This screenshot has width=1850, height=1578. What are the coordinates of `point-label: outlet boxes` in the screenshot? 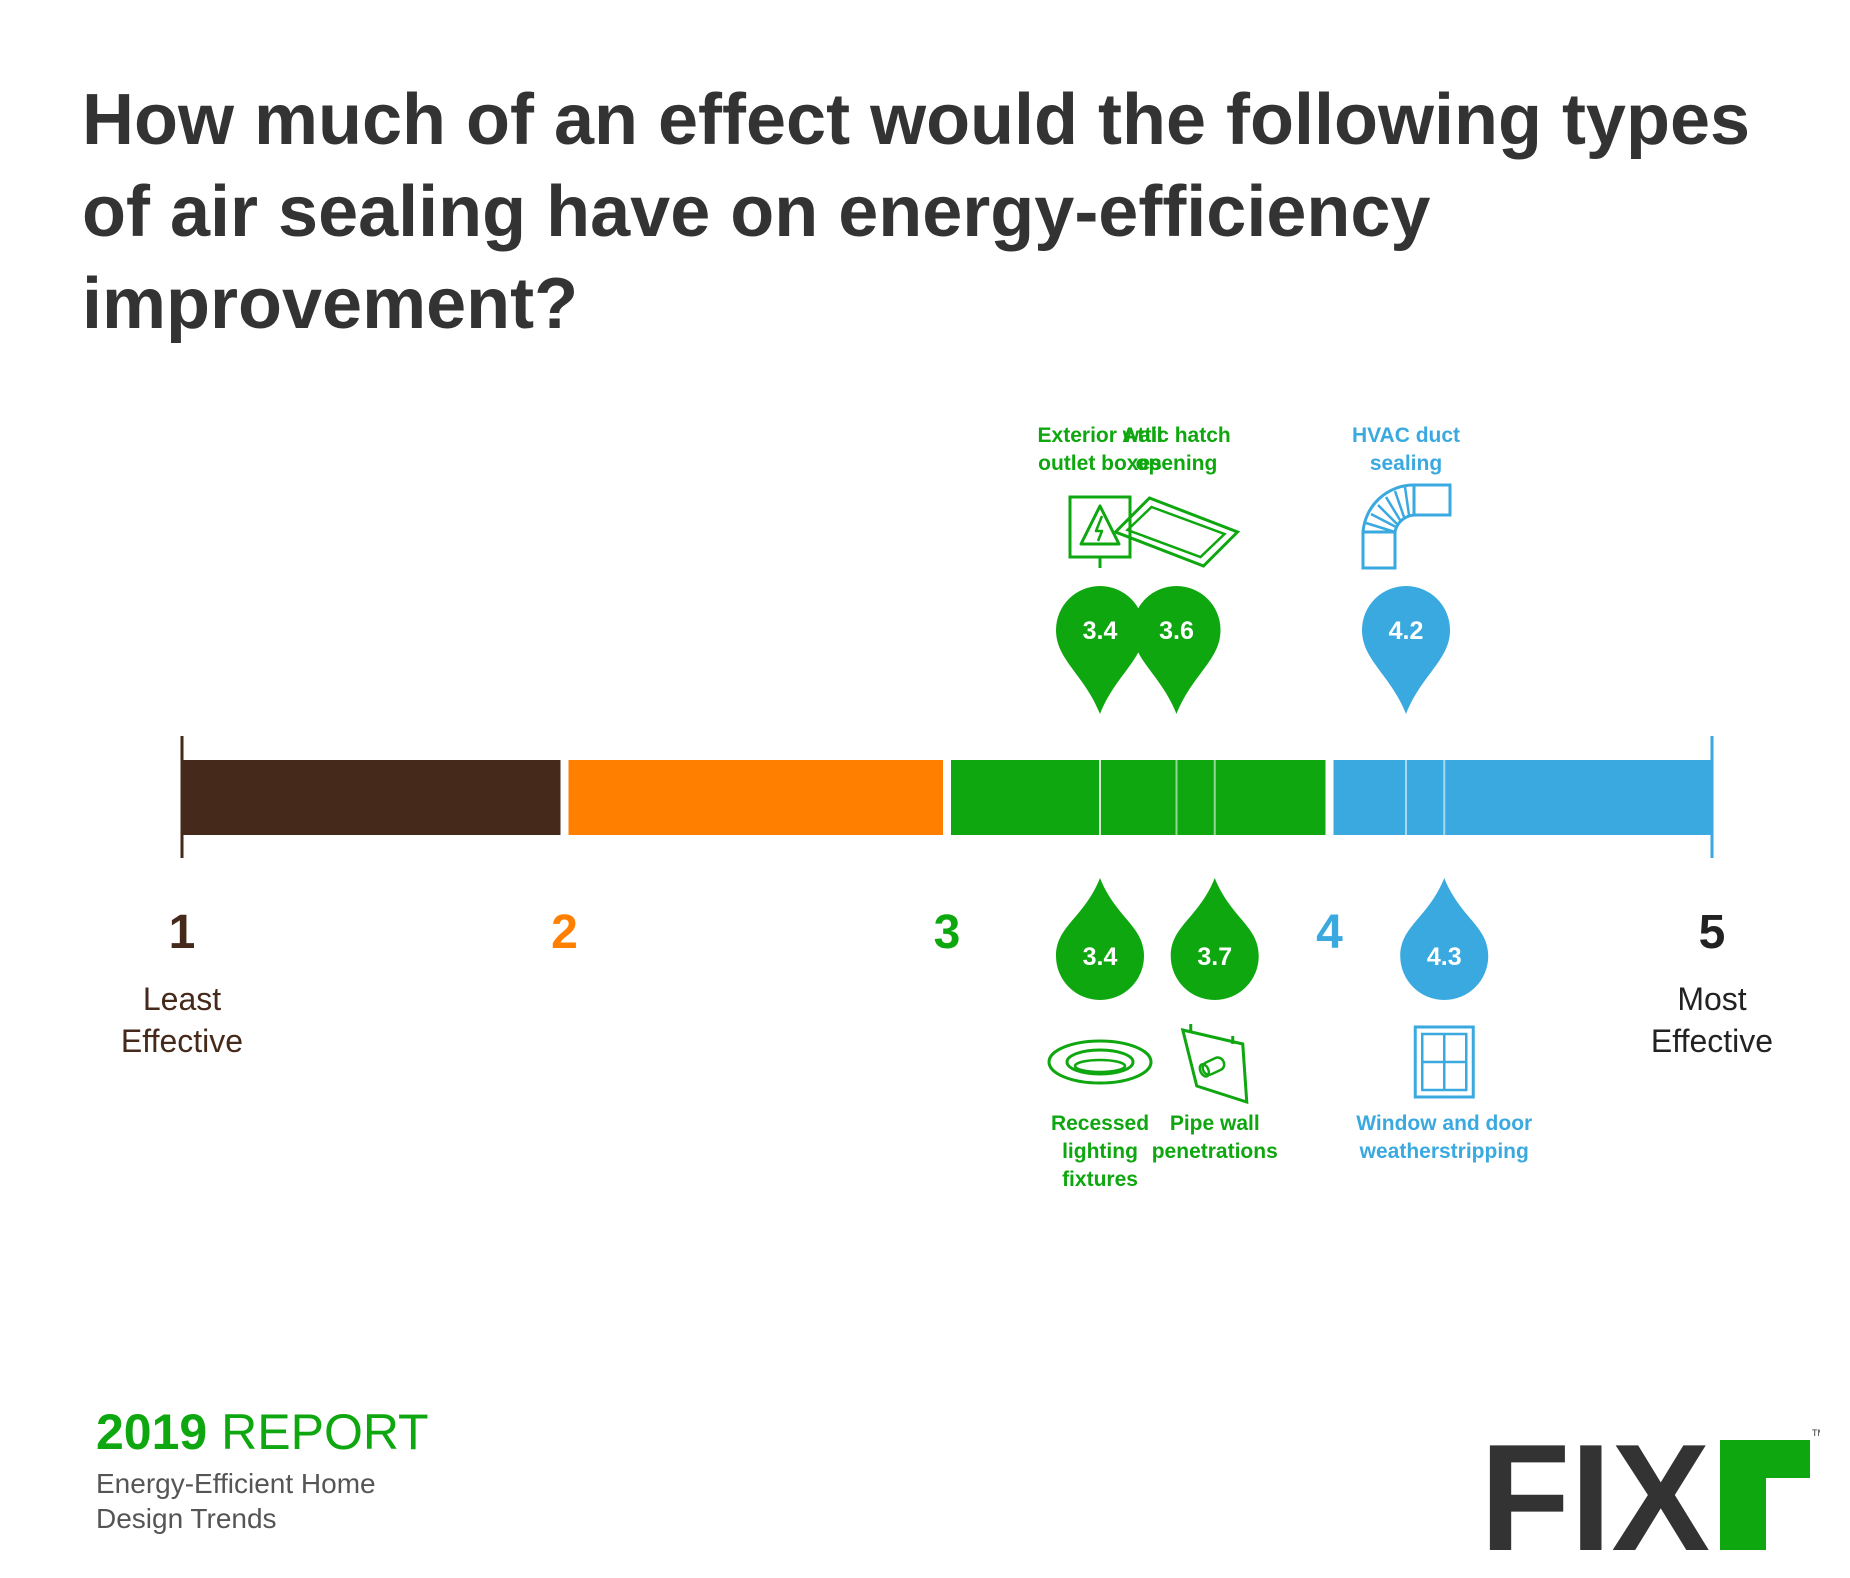 It's located at (1100, 463).